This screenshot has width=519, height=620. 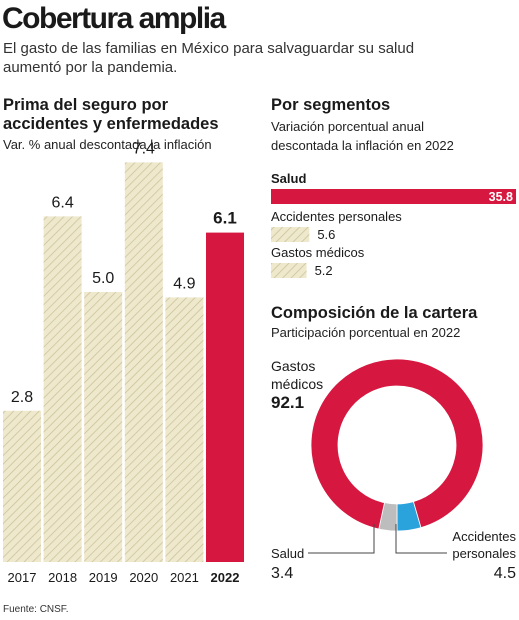 I want to click on x-tick-label: 2021, so click(x=184, y=577).